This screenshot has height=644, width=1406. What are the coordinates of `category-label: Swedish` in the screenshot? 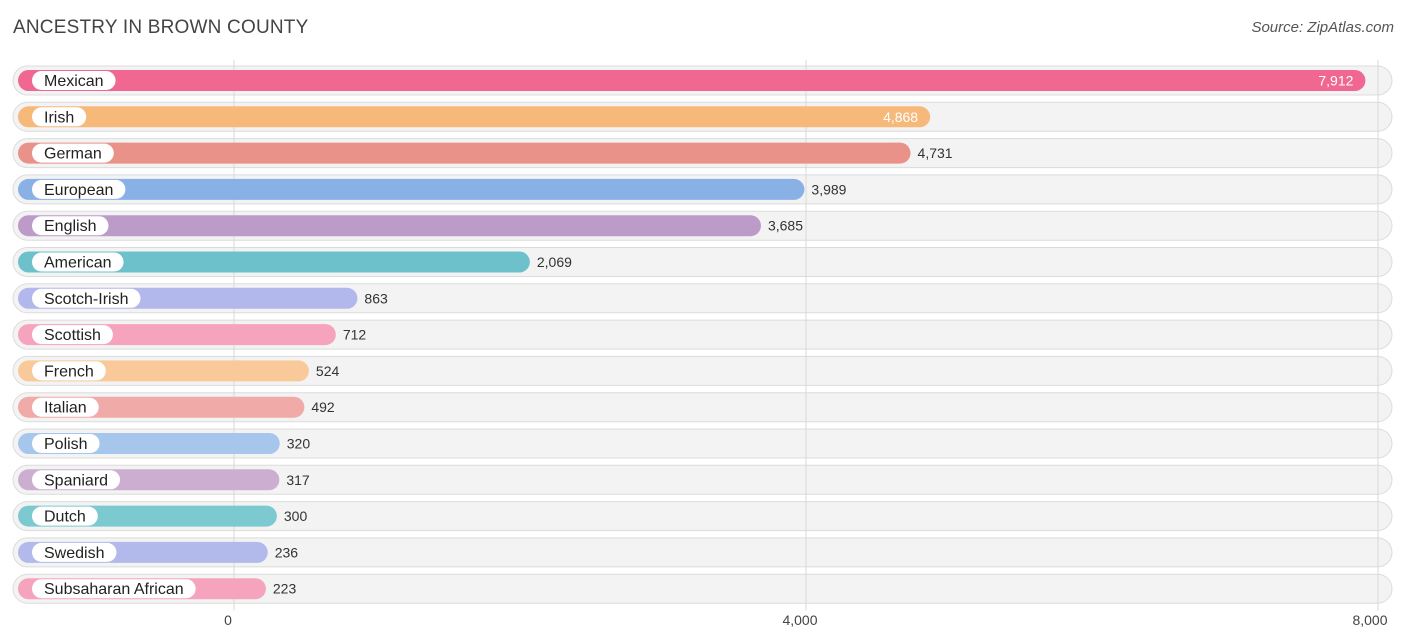 It's located at (74, 553).